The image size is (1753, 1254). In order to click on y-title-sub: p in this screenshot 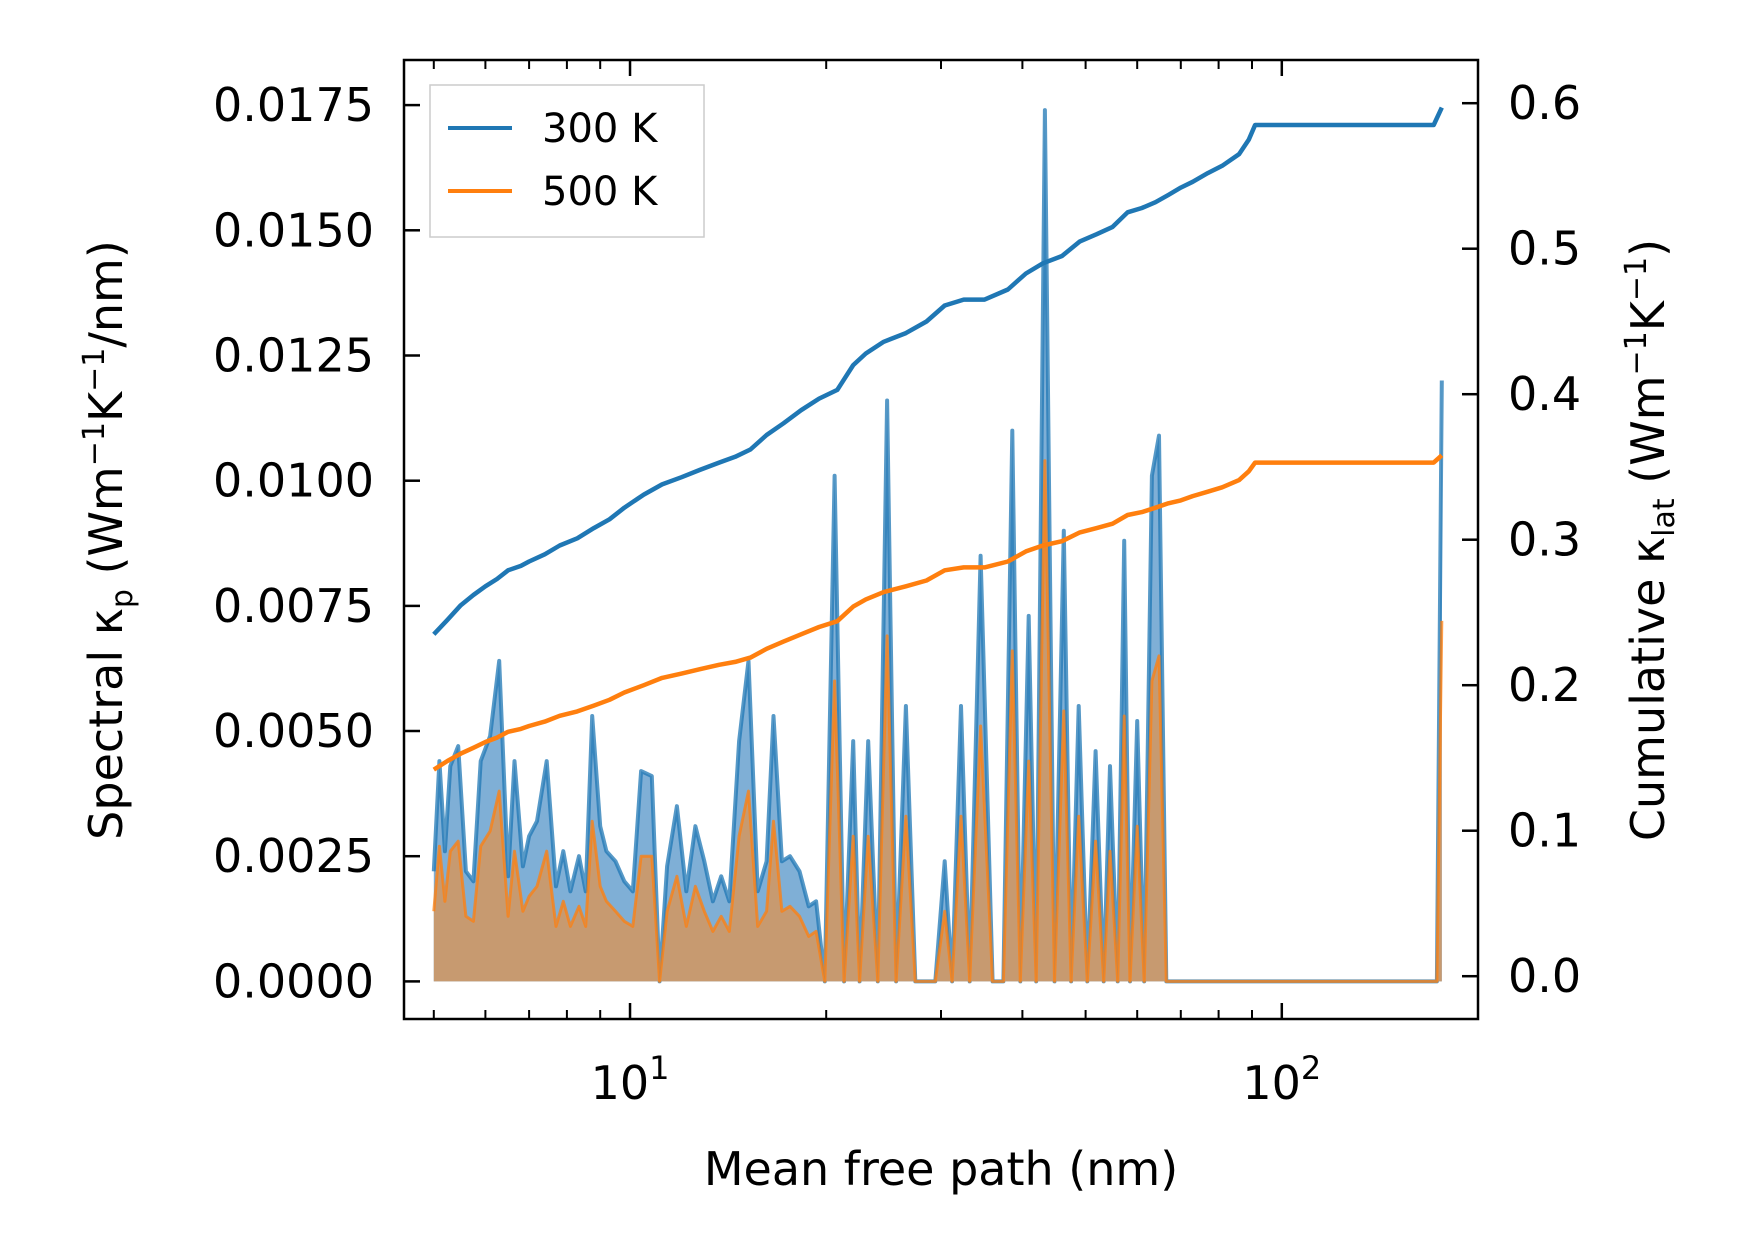, I will do `click(122, 598)`.